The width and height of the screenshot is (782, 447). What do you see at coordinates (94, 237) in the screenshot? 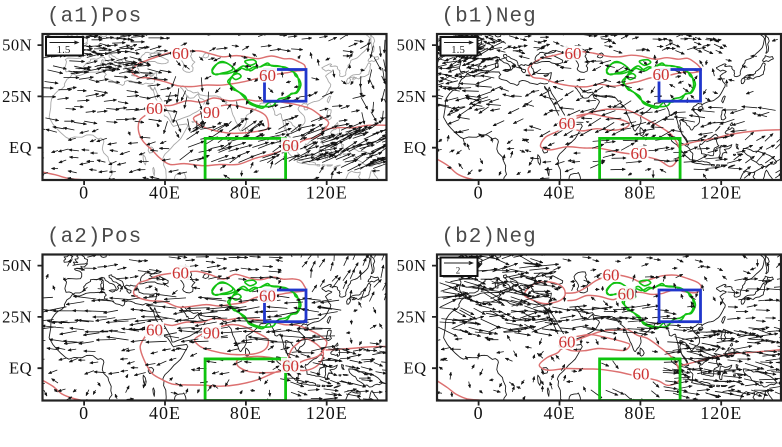
I see `svg-text: (a2)Pos` at bounding box center [94, 237].